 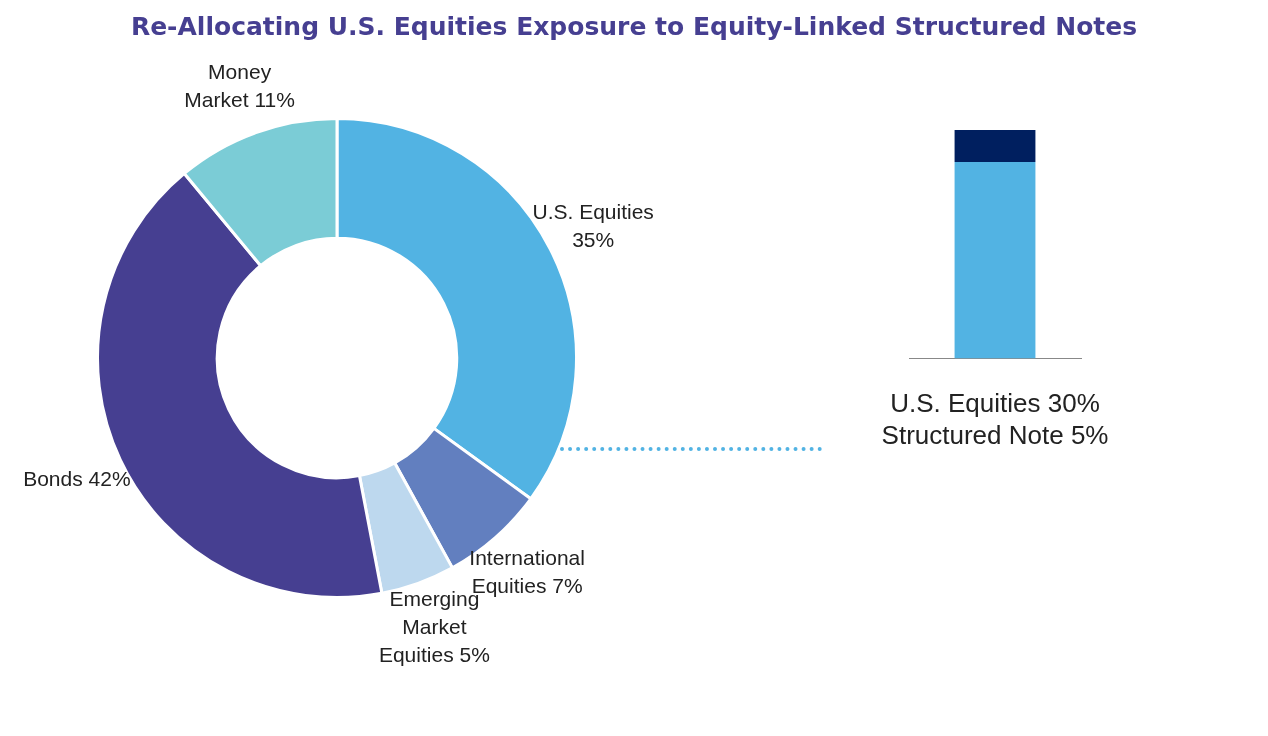 What do you see at coordinates (995, 434) in the screenshot?
I see `text: Structured Note 5%` at bounding box center [995, 434].